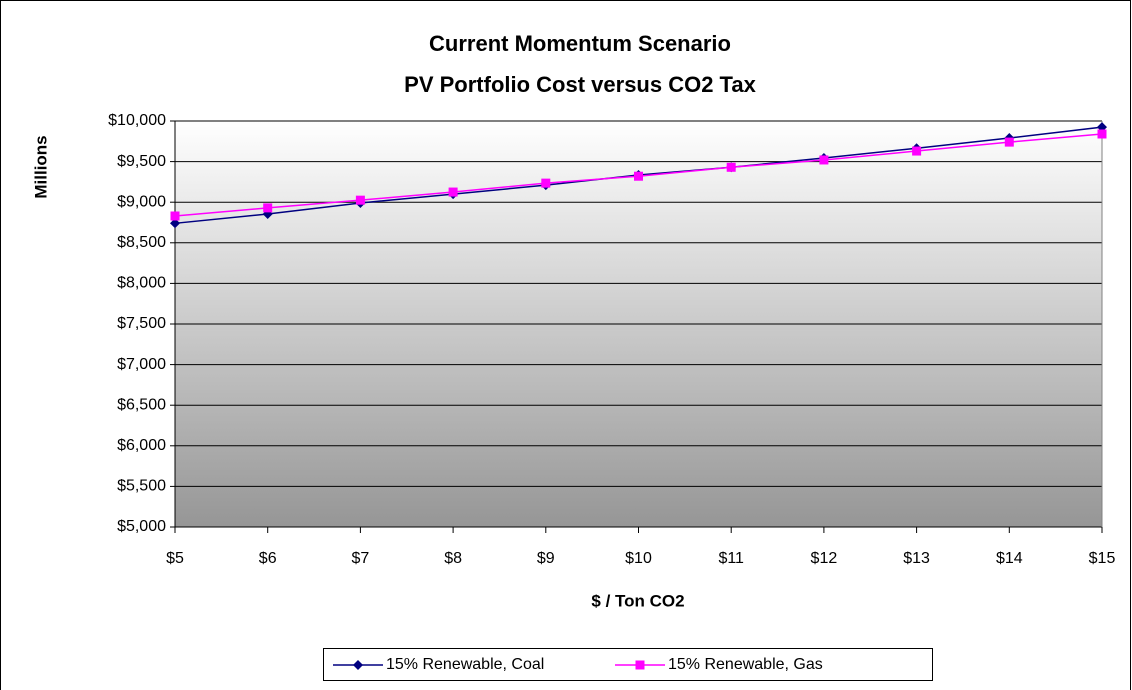 Image resolution: width=1132 pixels, height=690 pixels. Describe the element at coordinates (141, 364) in the screenshot. I see `y-tick-label: $7,000` at that location.